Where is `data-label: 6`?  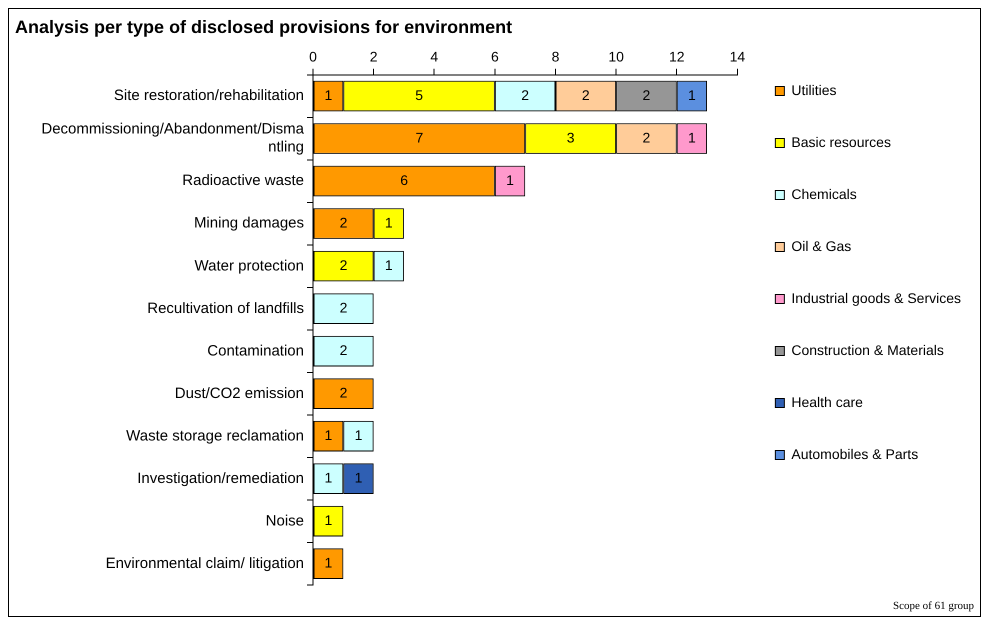 data-label: 6 is located at coordinates (404, 180).